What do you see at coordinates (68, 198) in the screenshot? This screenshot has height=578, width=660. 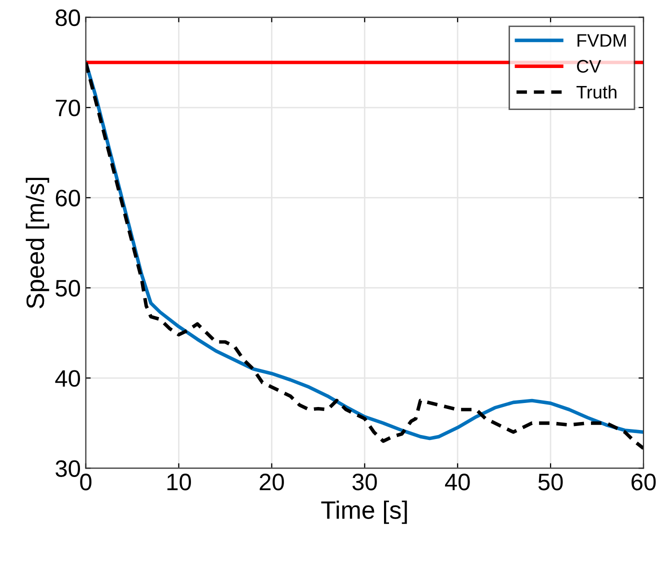 I see `y-tick-label: 60` at bounding box center [68, 198].